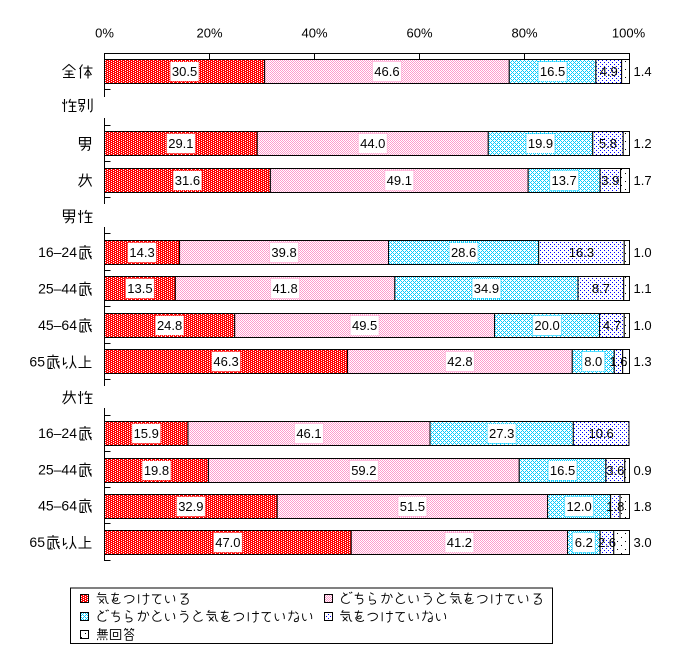 The width and height of the screenshot is (687, 669). What do you see at coordinates (618, 361) in the screenshot?
I see `svg-text: 1.6` at bounding box center [618, 361].